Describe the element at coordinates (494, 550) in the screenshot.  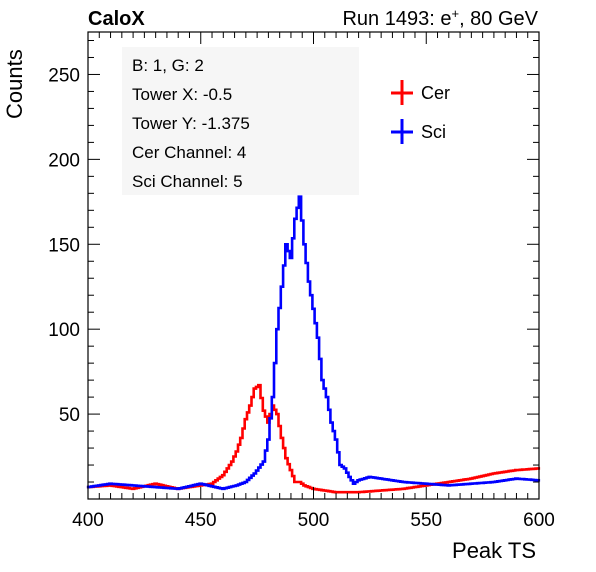
I see `x-axis-title: Peak TS` at that location.